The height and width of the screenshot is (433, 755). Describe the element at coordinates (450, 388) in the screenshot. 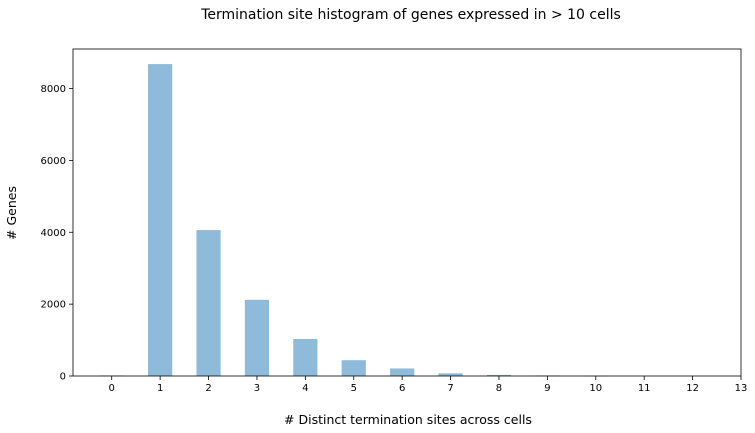

I see `x-tick-label: 7` at that location.